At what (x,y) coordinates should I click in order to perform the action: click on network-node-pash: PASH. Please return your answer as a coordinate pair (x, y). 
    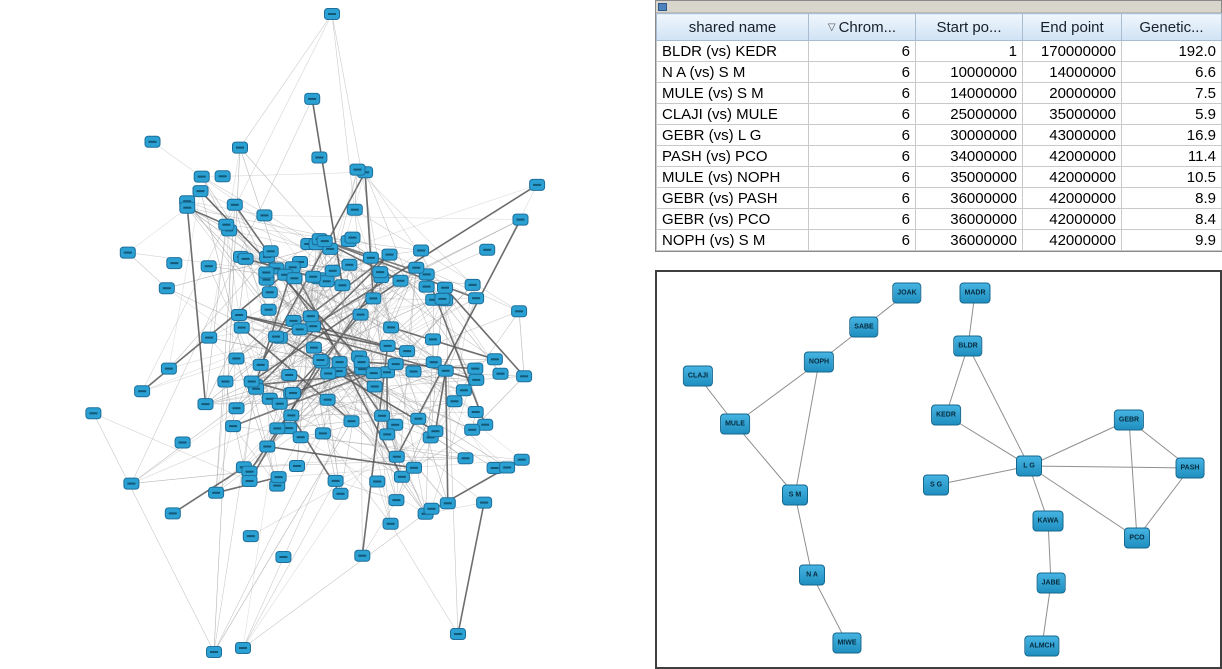
    Looking at the image, I should click on (1190, 468).